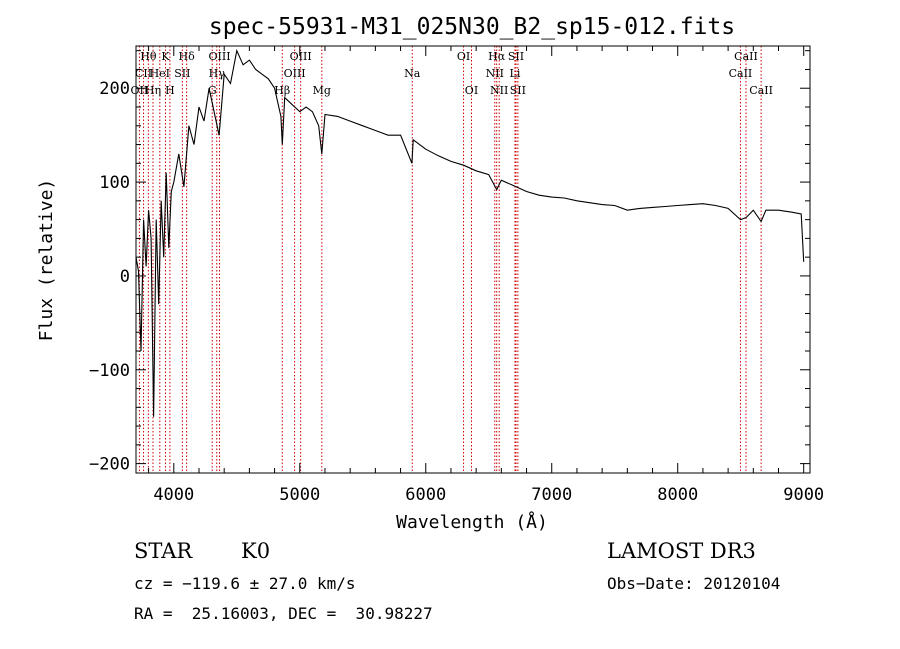 The image size is (900, 649). Describe the element at coordinates (256, 551) in the screenshot. I see `object-subclass: K0` at that location.